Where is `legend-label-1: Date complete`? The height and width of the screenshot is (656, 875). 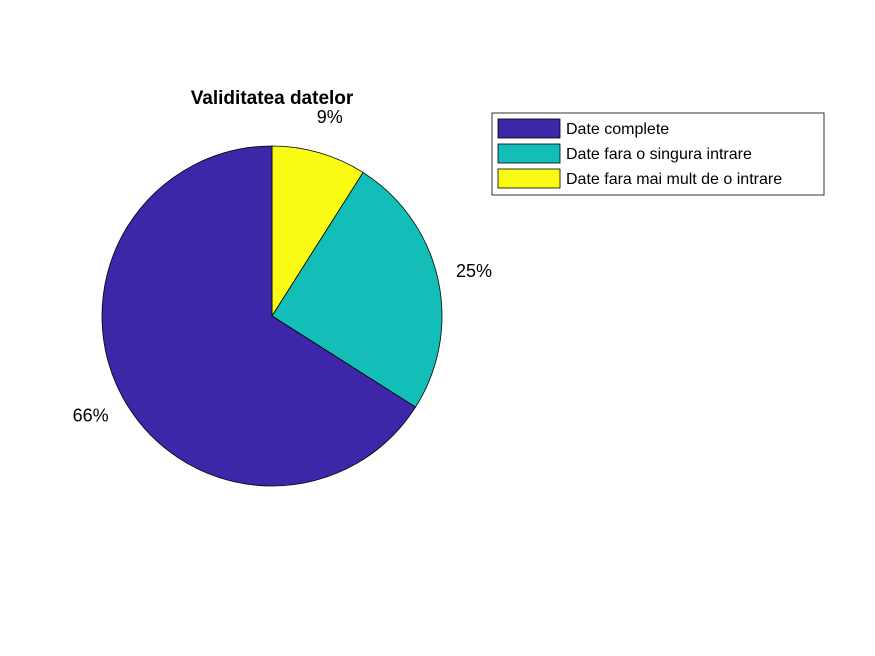 legend-label-1: Date complete is located at coordinates (617, 129).